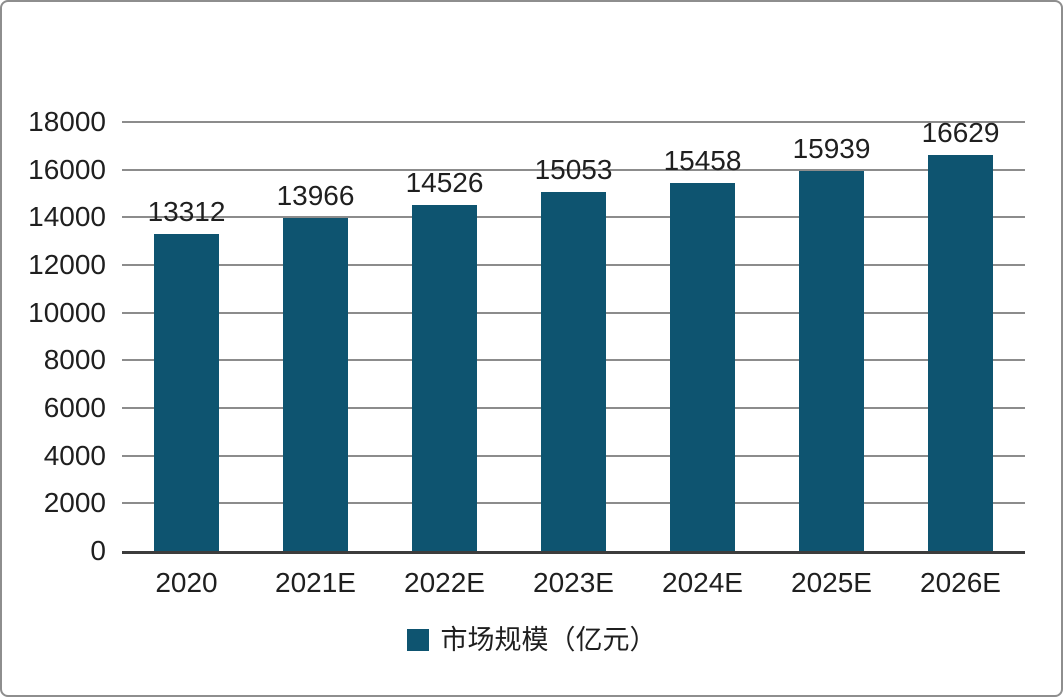 The height and width of the screenshot is (697, 1063). What do you see at coordinates (67, 264) in the screenshot?
I see `y-tick-label: 12000` at bounding box center [67, 264].